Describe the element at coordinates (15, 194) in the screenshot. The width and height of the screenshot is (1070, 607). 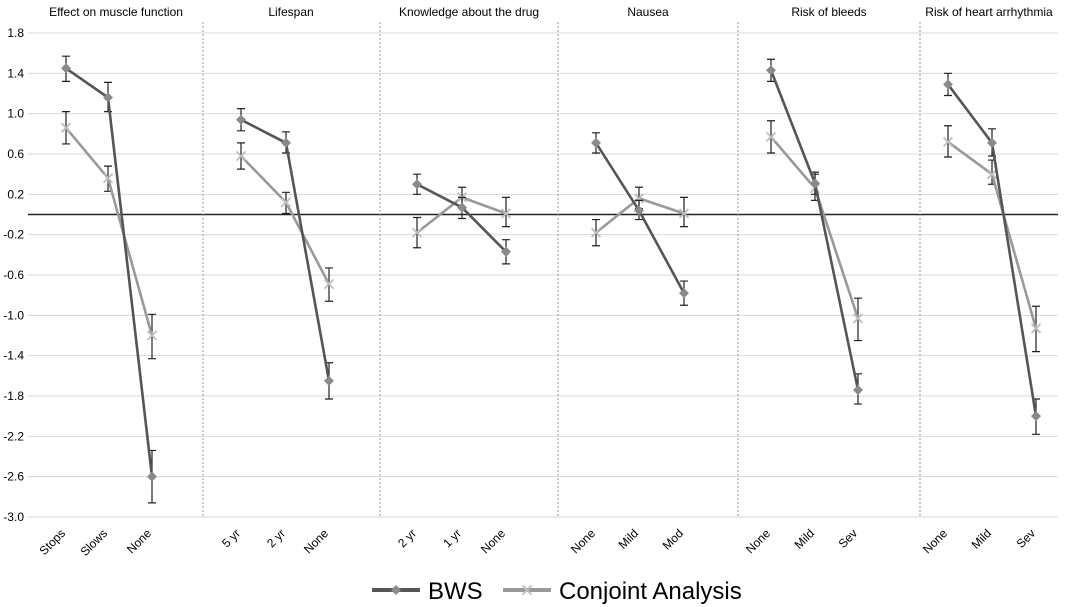
I see `y-tick-label: 0.2` at that location.